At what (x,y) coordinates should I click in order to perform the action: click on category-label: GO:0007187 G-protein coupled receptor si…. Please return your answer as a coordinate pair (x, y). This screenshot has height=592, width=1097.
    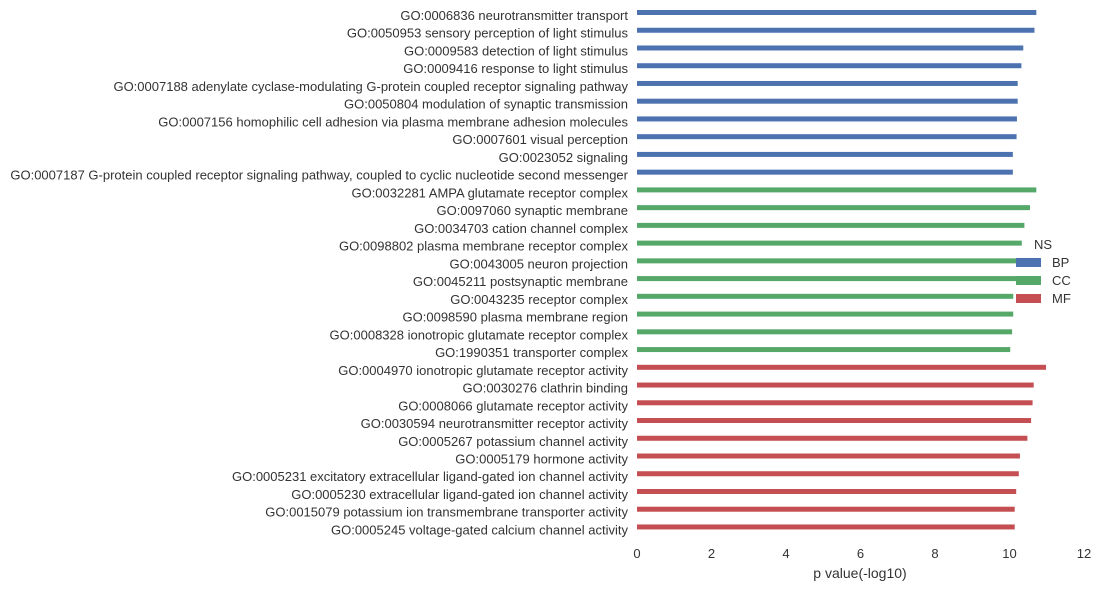
    Looking at the image, I should click on (319, 175).